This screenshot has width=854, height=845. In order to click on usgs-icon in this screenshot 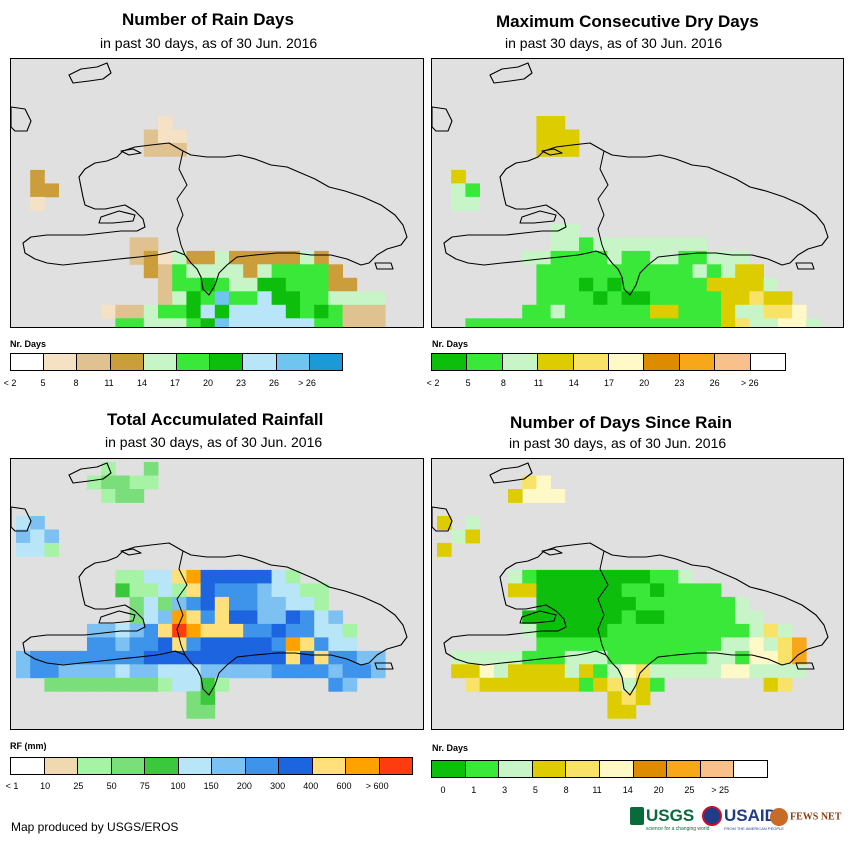, I will do `click(637, 816)`.